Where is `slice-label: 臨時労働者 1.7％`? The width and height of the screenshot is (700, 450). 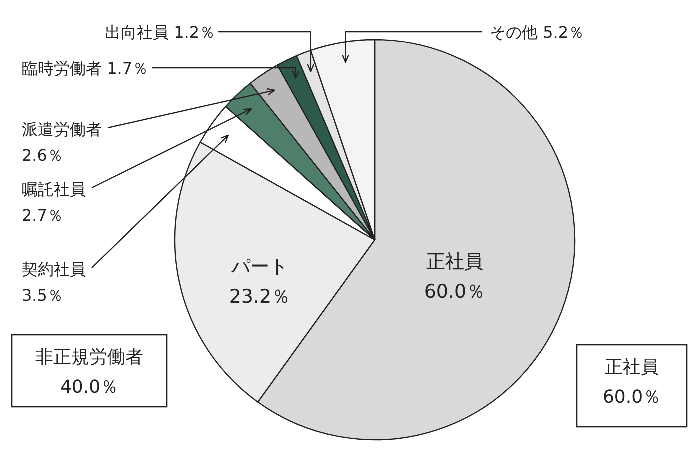
slice-label: 臨時労働者 1.7％ is located at coordinates (85, 68).